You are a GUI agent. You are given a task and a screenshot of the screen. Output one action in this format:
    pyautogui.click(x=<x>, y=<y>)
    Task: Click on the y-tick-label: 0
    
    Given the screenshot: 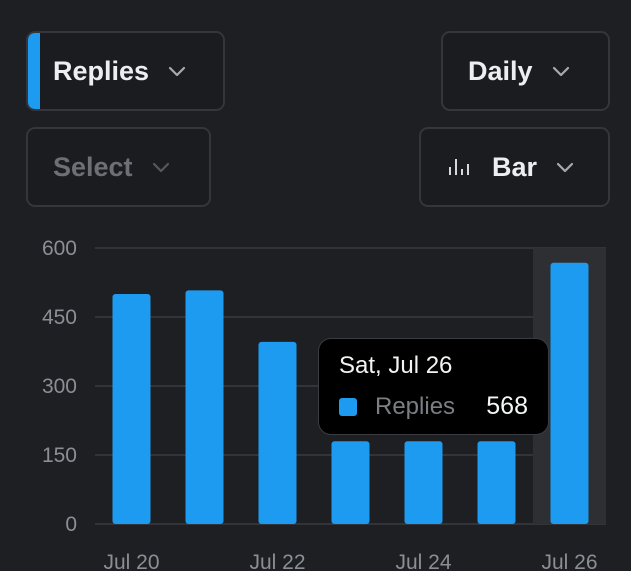 What is the action you would take?
    pyautogui.click(x=71, y=524)
    